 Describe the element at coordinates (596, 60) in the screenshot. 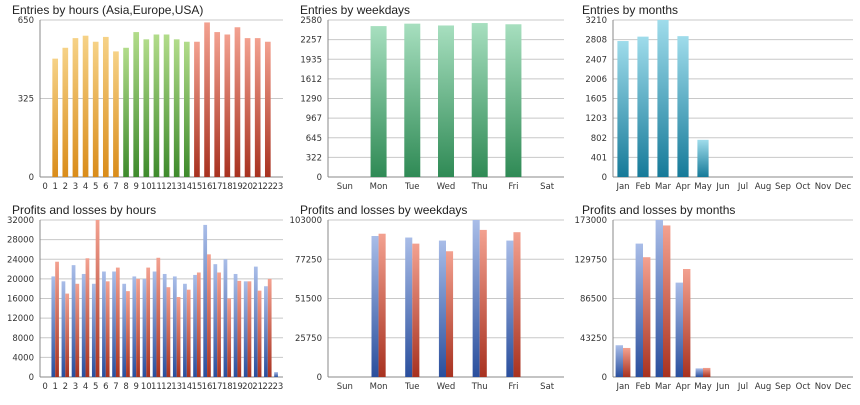

I see `y-tick-label: 2407` at that location.